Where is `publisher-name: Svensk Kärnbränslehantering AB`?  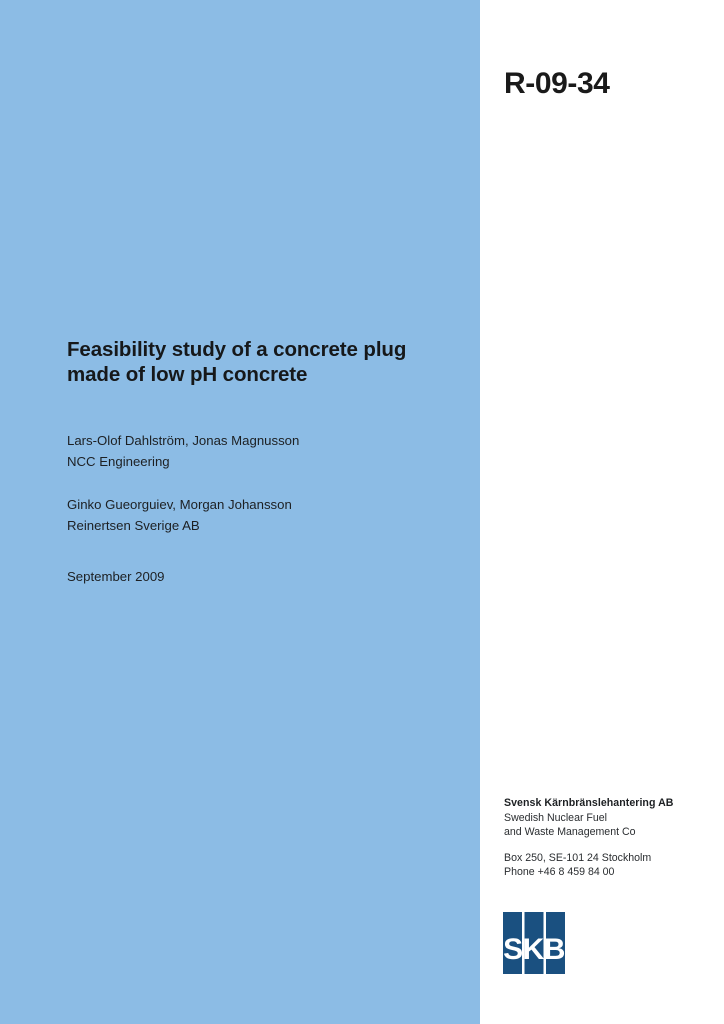 publisher-name: Svensk Kärnbränslehantering AB is located at coordinates (589, 803).